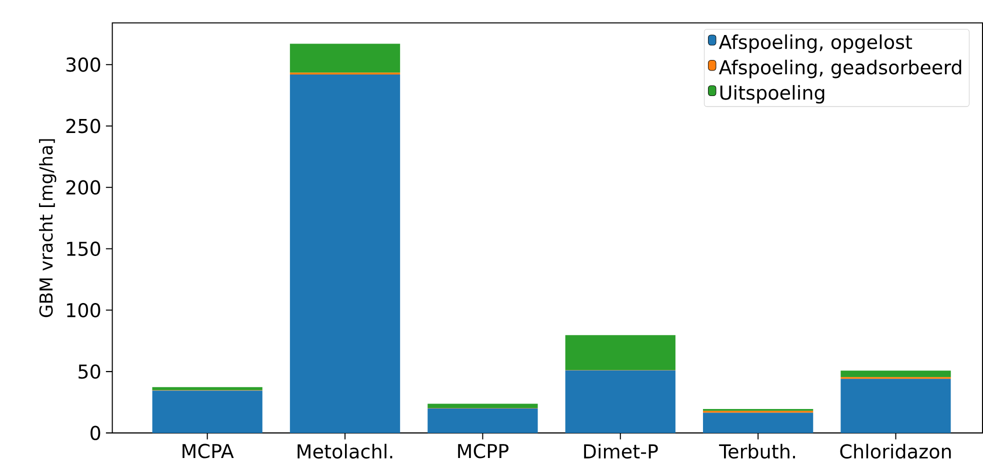 This screenshot has height=476, width=983. What do you see at coordinates (757, 451) in the screenshot?
I see `x-tick-label: Terbuth.` at bounding box center [757, 451].